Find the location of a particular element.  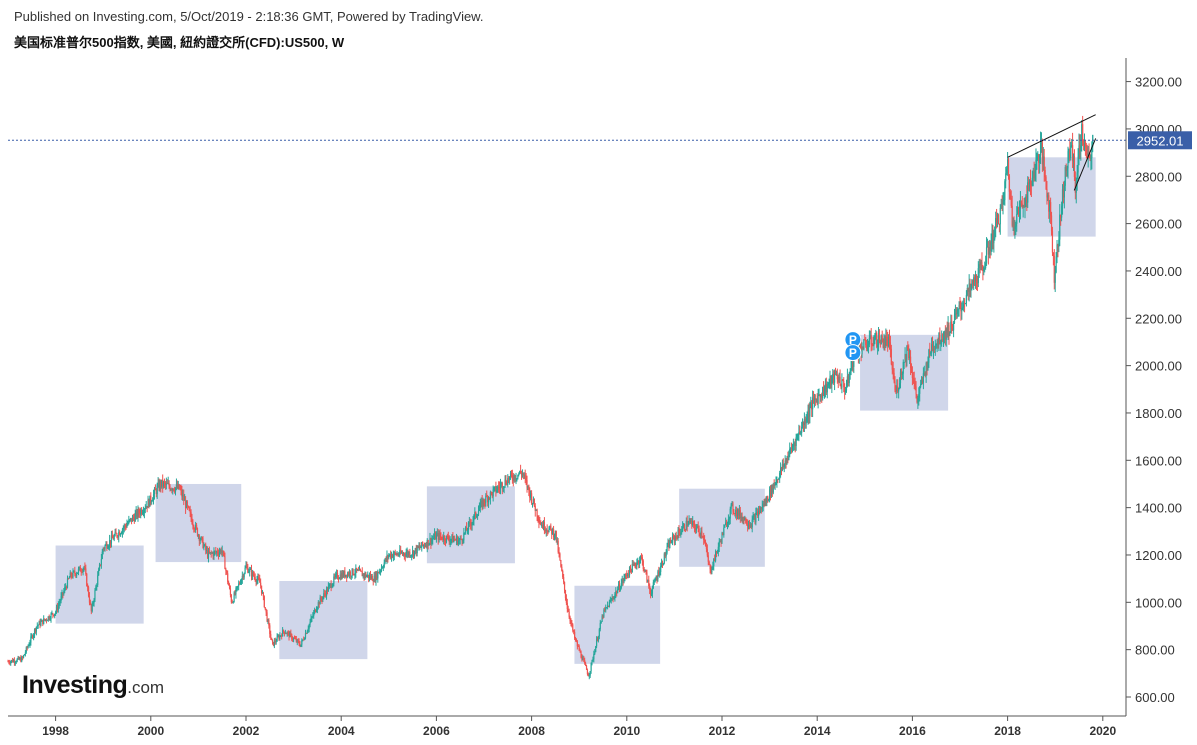

y-tick-label: 3200.00 is located at coordinates (1158, 82).